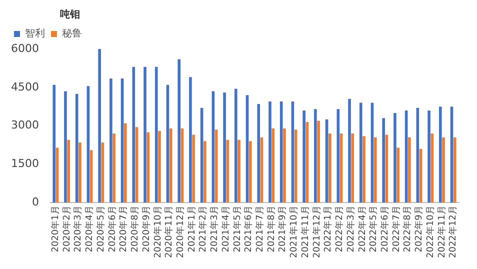 The width and height of the screenshot is (477, 269). What do you see at coordinates (384, 229) in the screenshot?
I see `x-tick-label: 2022年6月` at bounding box center [384, 229].